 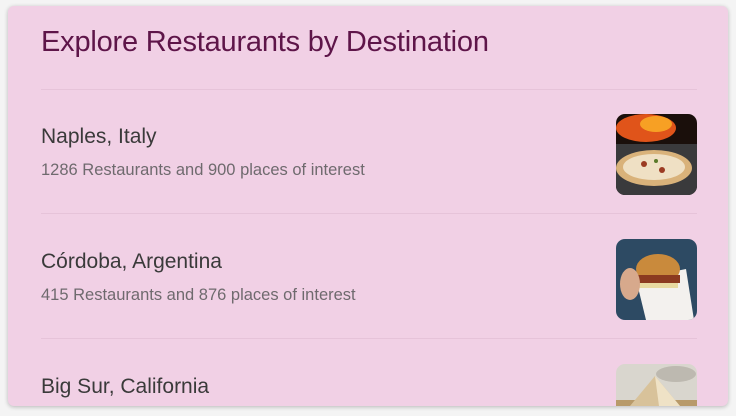 What do you see at coordinates (368, 379) in the screenshot?
I see `list-item-big-sur: Big Sur, California` at bounding box center [368, 379].